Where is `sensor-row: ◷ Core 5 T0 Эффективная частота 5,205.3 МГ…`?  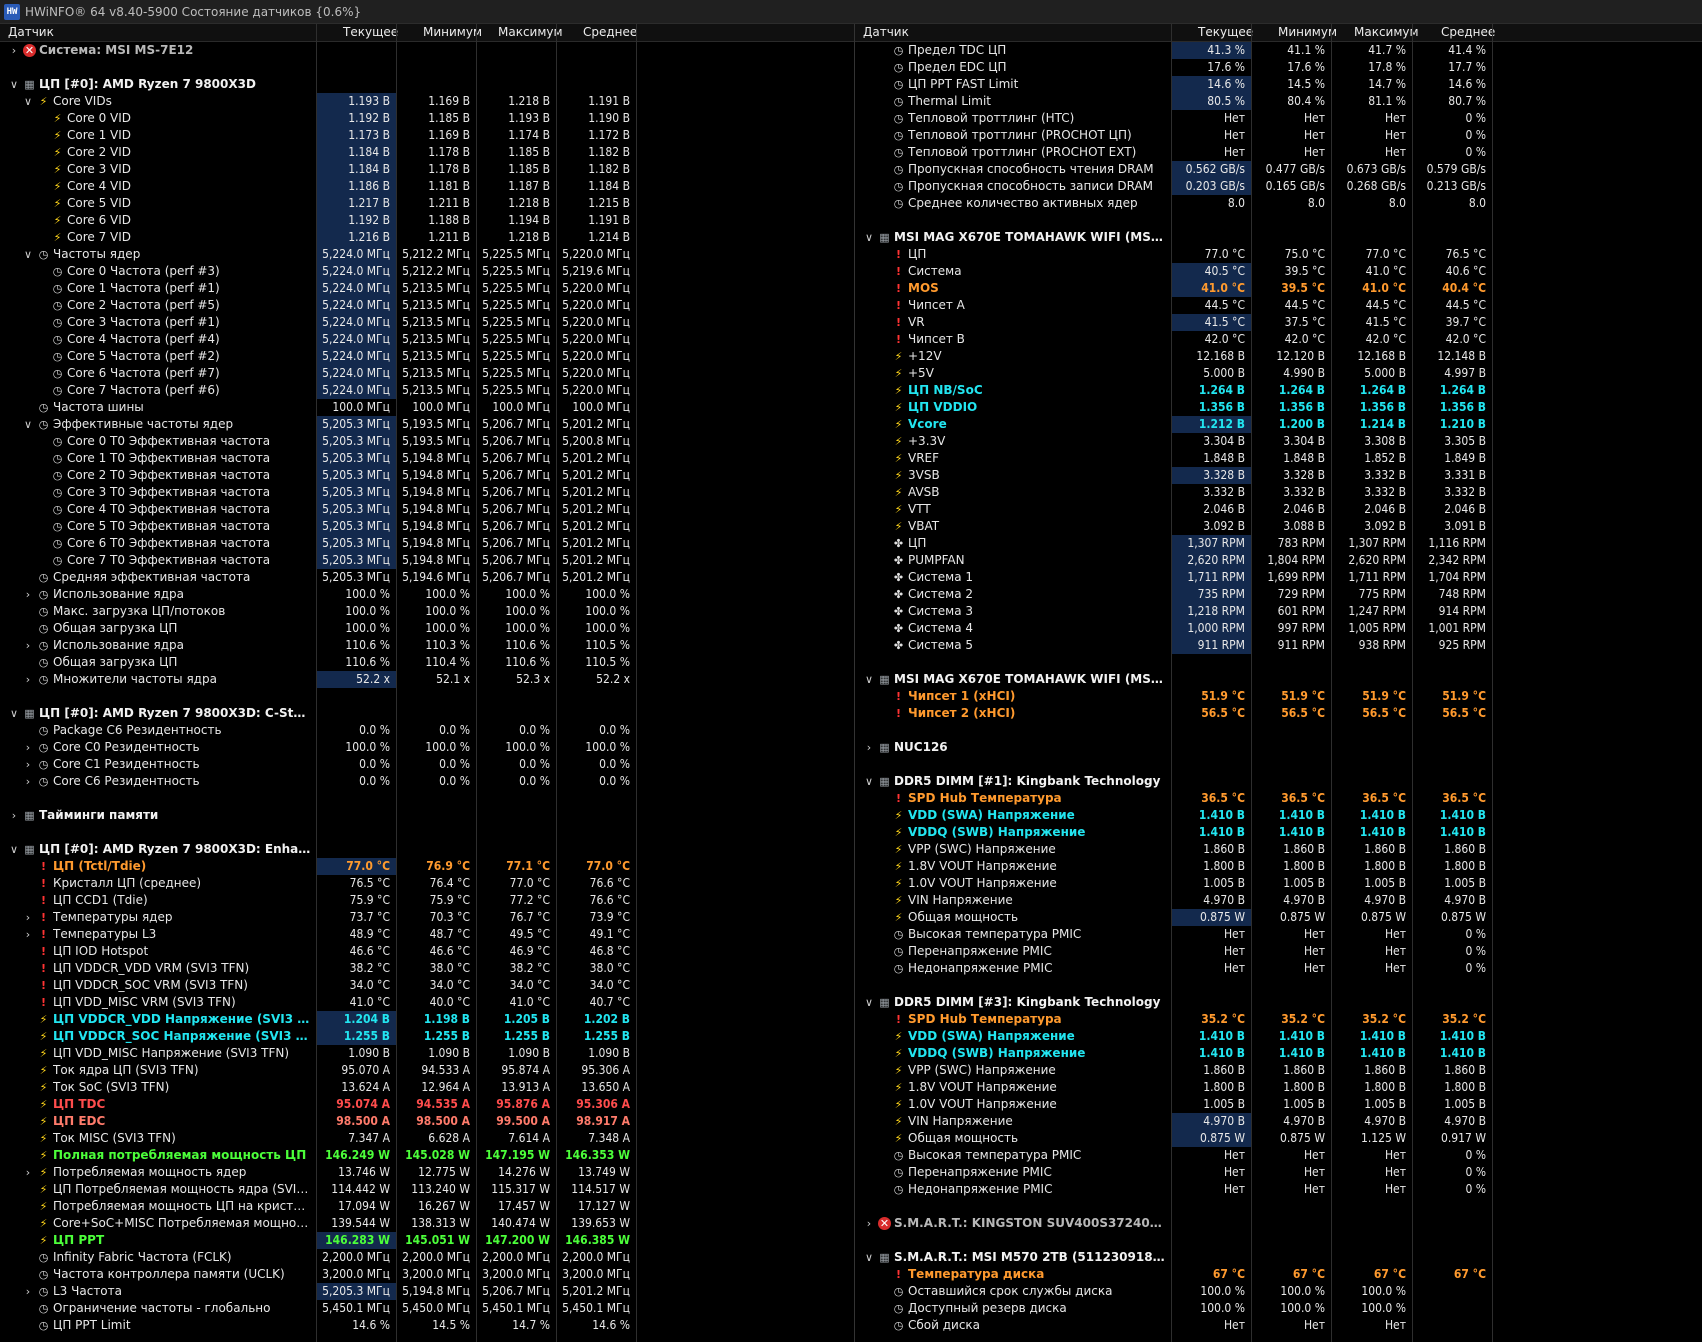 sensor-row: ◷ Core 5 T0 Эффективная частота 5,205.3 МГ… is located at coordinates (427, 526).